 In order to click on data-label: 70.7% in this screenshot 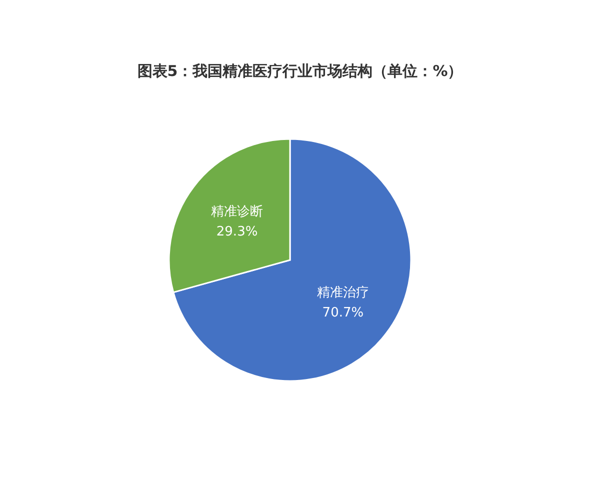, I will do `click(343, 312)`.